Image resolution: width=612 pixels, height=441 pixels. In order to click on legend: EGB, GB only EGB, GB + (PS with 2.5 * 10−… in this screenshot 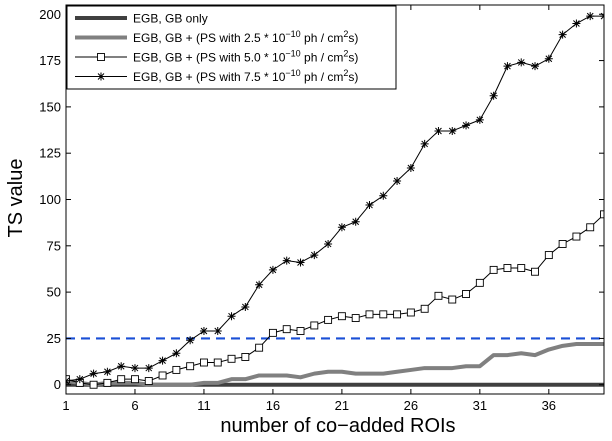, I will do `click(231, 47)`.